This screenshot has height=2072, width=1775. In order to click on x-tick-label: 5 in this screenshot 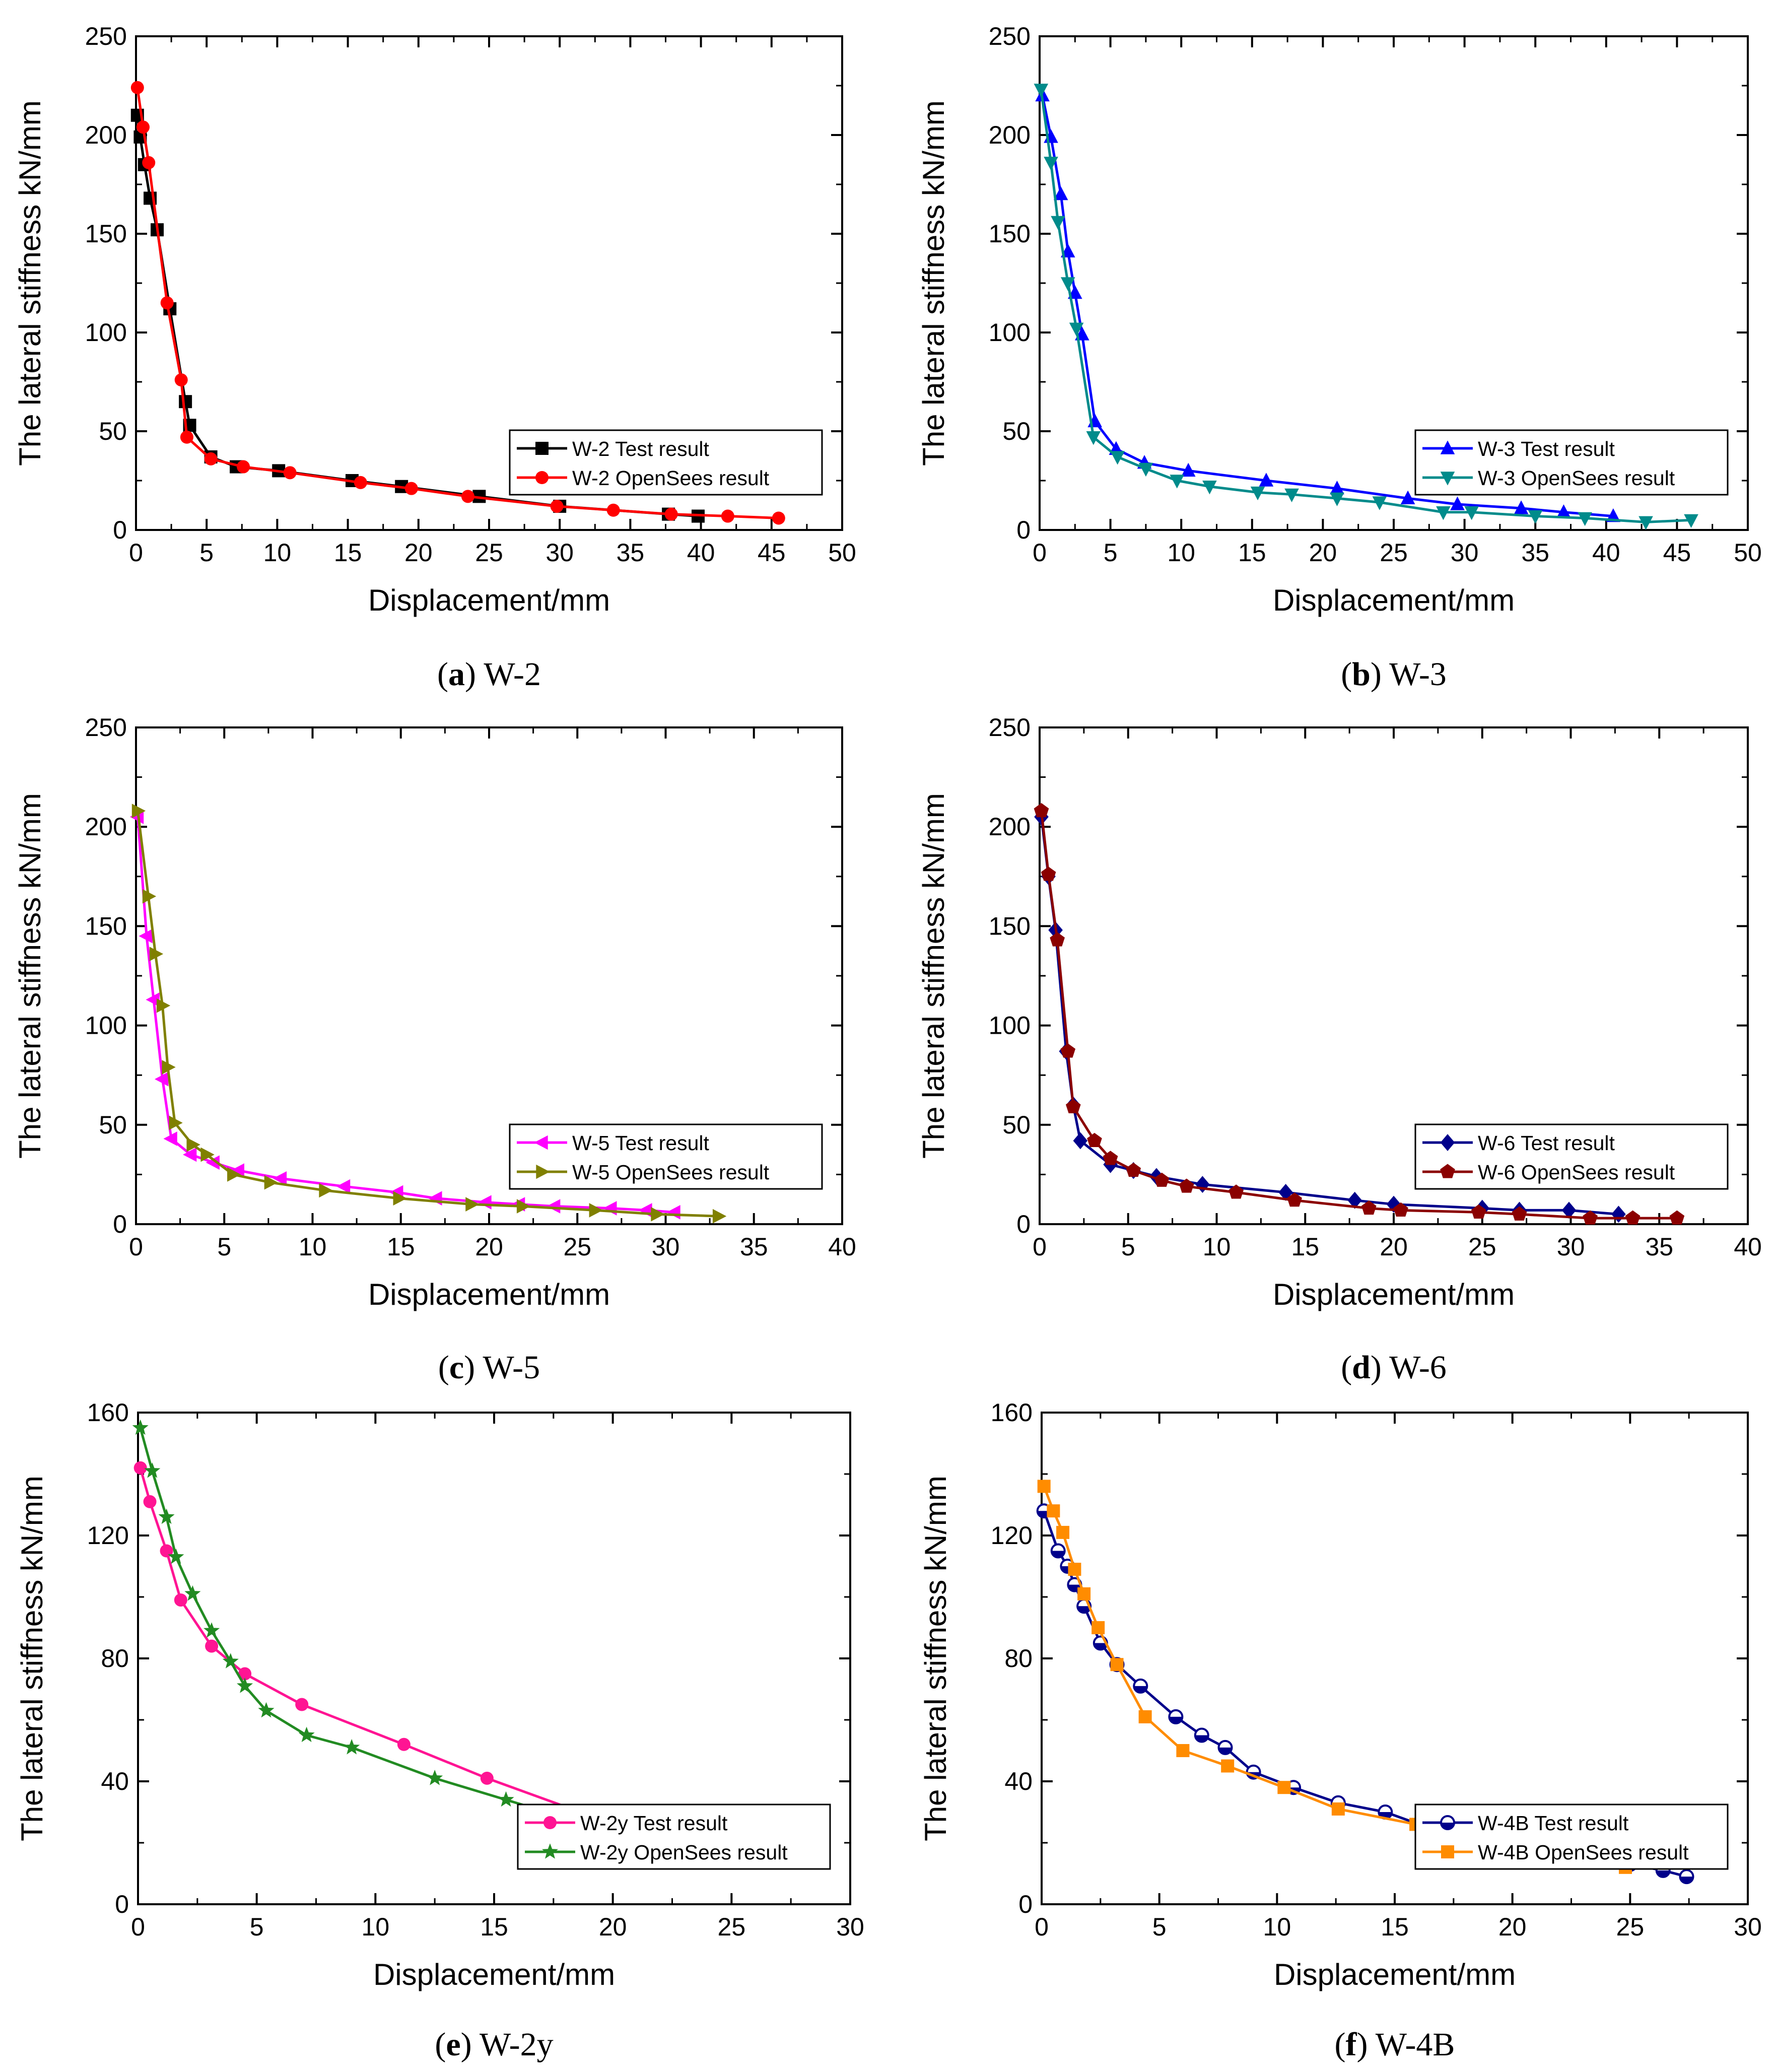, I will do `click(224, 1247)`.